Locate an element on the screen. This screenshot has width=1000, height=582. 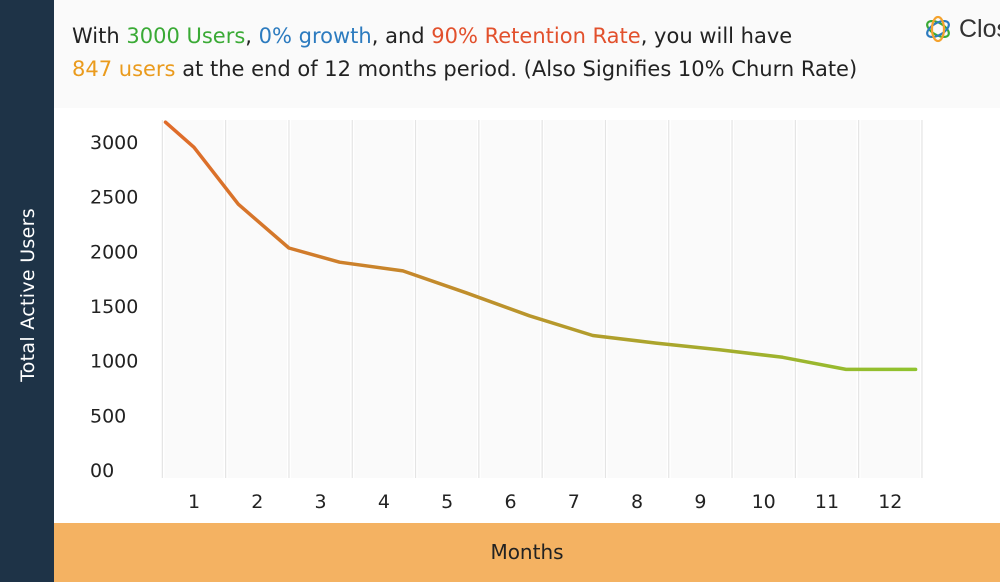
x-tick-label: 5 is located at coordinates (447, 502).